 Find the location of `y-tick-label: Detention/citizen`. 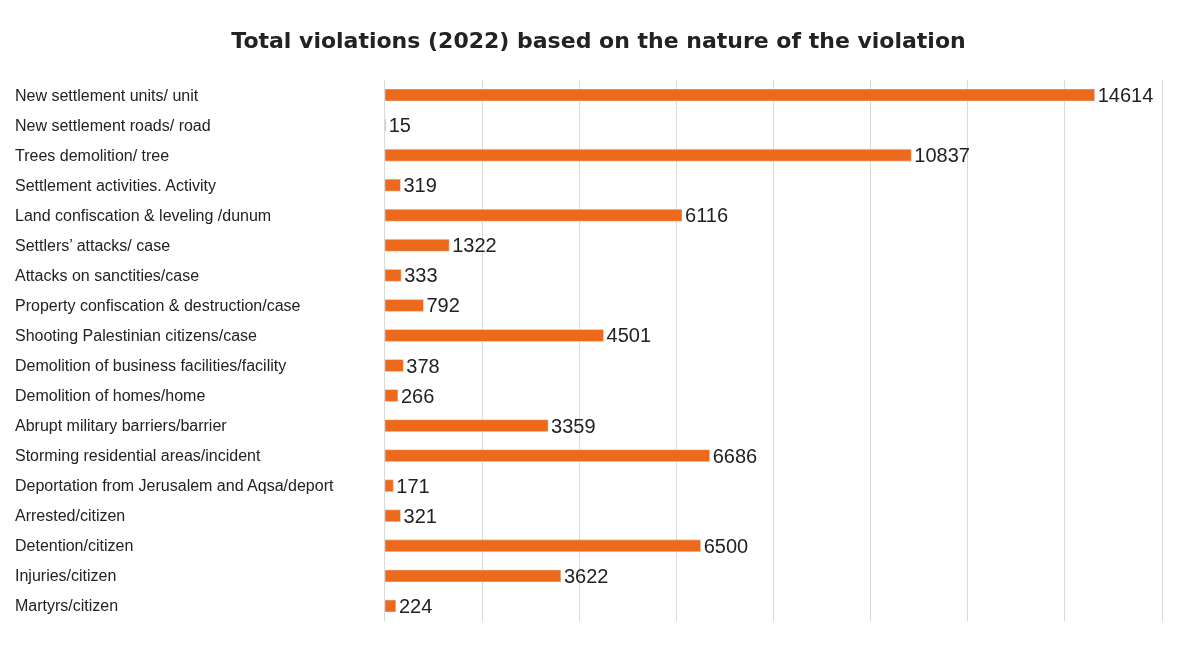

y-tick-label: Detention/citizen is located at coordinates (74, 545).